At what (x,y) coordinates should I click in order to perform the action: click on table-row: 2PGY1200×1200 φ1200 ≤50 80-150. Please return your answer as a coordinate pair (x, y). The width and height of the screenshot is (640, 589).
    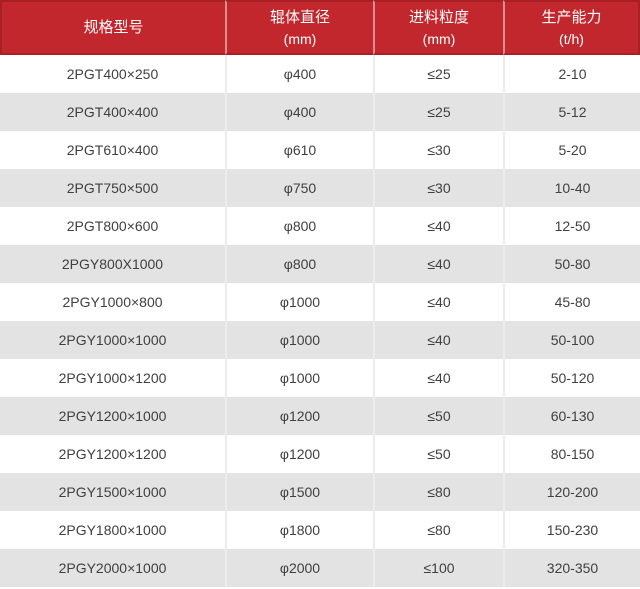
    Looking at the image, I should click on (320, 454).